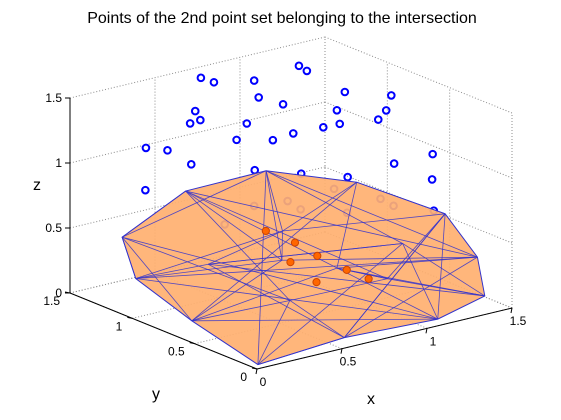  I want to click on x-tick-label: 0, so click(263, 382).